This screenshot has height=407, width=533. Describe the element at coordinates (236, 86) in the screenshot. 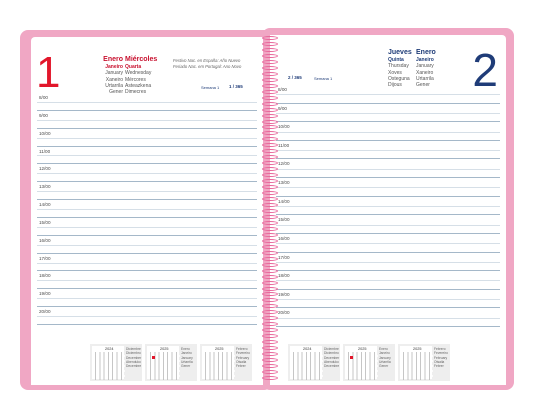

I see `day-of-year: 1 / 365` at that location.